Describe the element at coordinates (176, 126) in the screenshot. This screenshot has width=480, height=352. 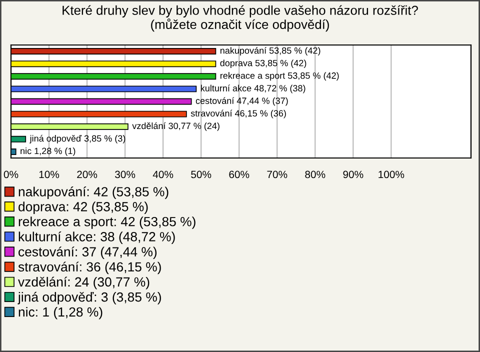
I see `data-label: vzdělání 30,77 % (24)` at that location.